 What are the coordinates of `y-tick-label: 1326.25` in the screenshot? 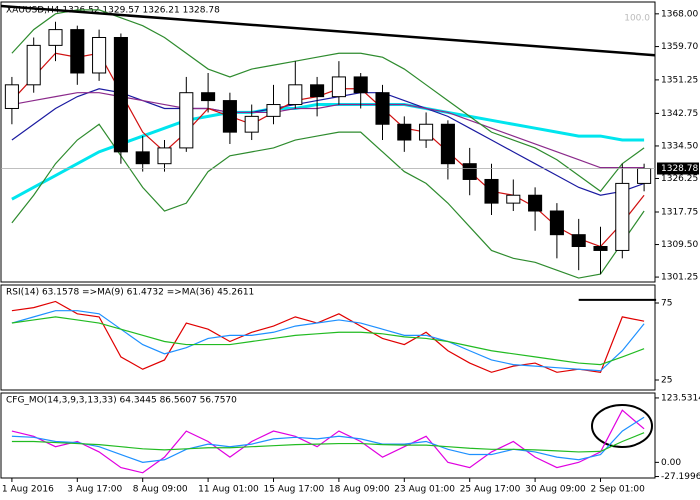 It's located at (679, 179).